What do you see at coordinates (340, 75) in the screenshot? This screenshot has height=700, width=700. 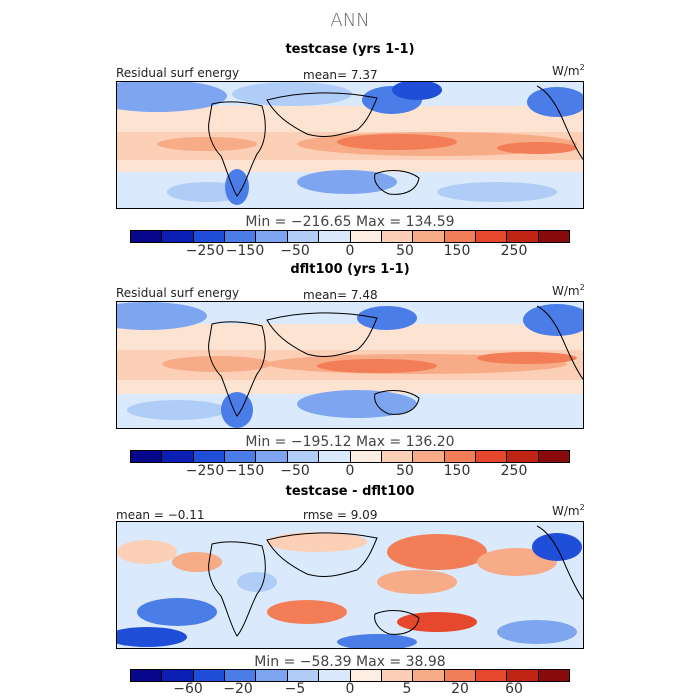 I see `panel-1-mean-label: mean= 7.37` at bounding box center [340, 75].